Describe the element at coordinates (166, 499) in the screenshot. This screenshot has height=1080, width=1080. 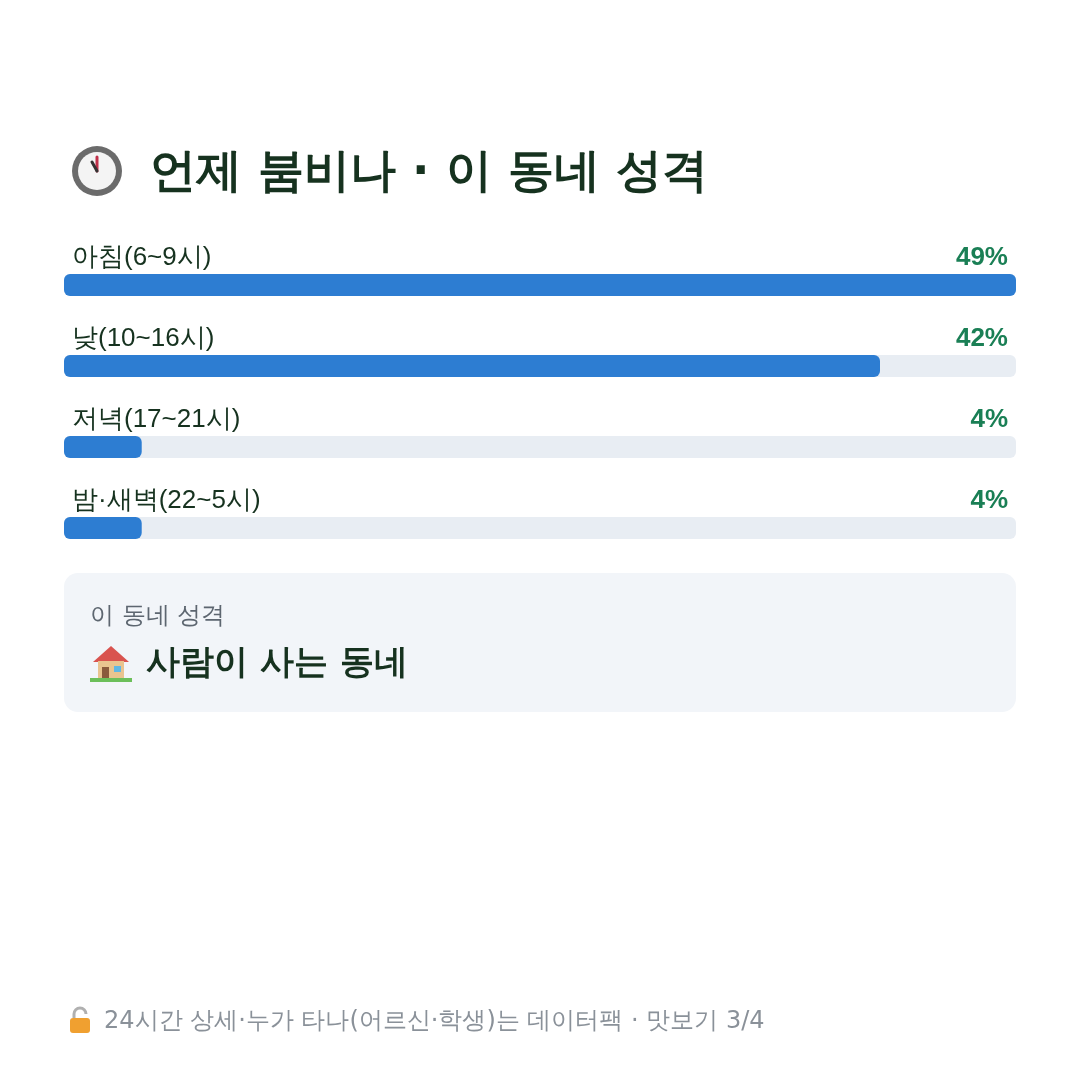
I see `y-tick-label: 밤·새벽(22~5시)` at that location.